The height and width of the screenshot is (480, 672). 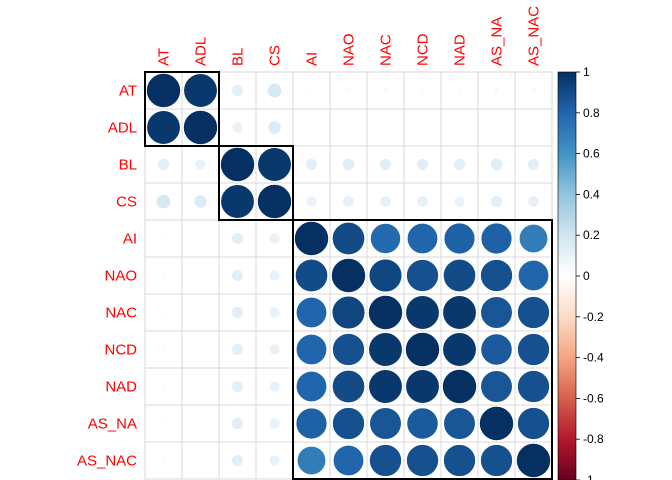 What do you see at coordinates (593, 439) in the screenshot?
I see `colorbar-tick-label: -0.8` at bounding box center [593, 439].